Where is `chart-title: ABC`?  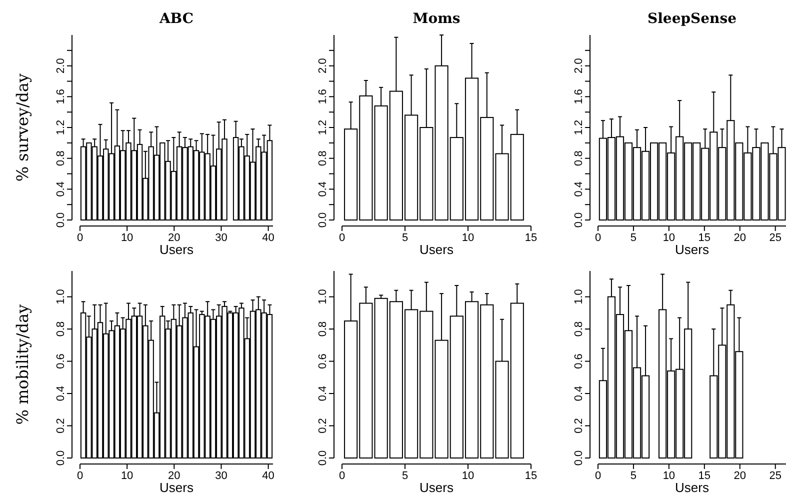
chart-title: ABC is located at coordinates (176, 19).